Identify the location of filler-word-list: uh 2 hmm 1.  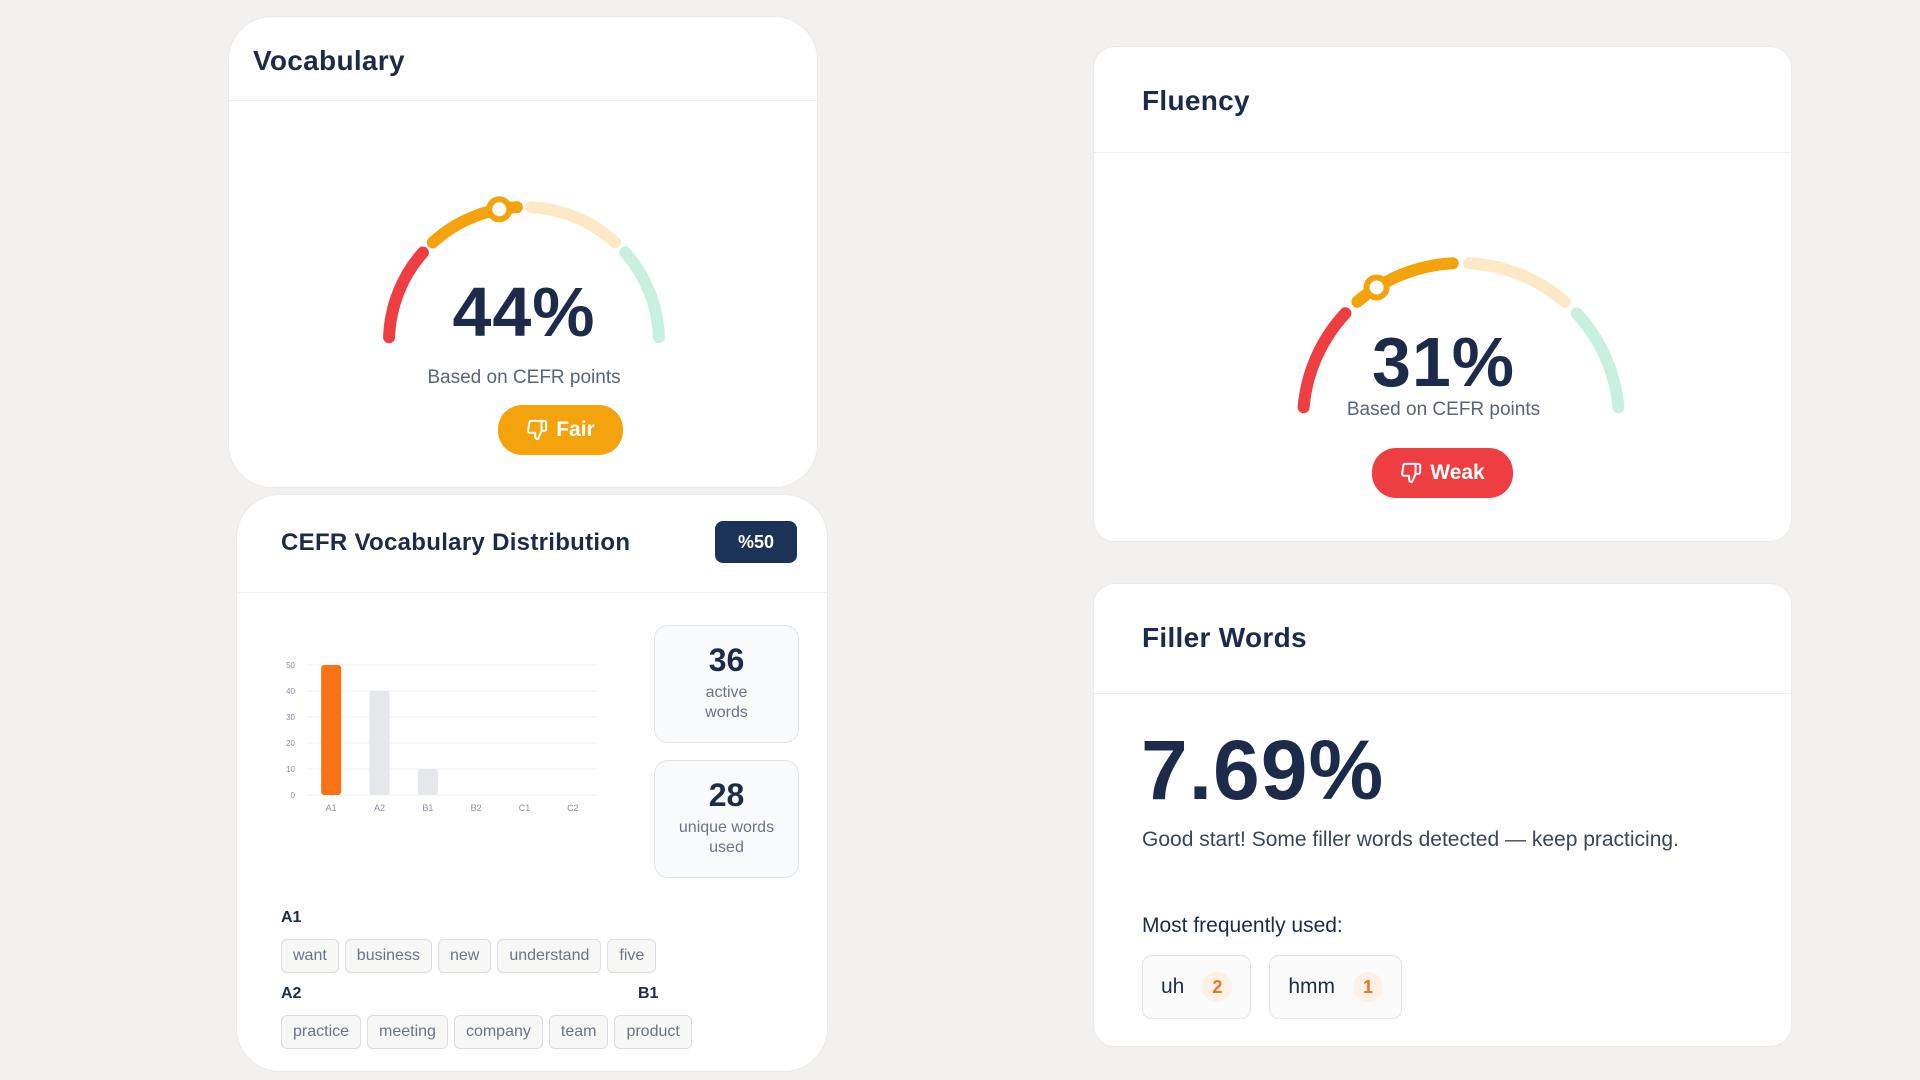
(1272, 987).